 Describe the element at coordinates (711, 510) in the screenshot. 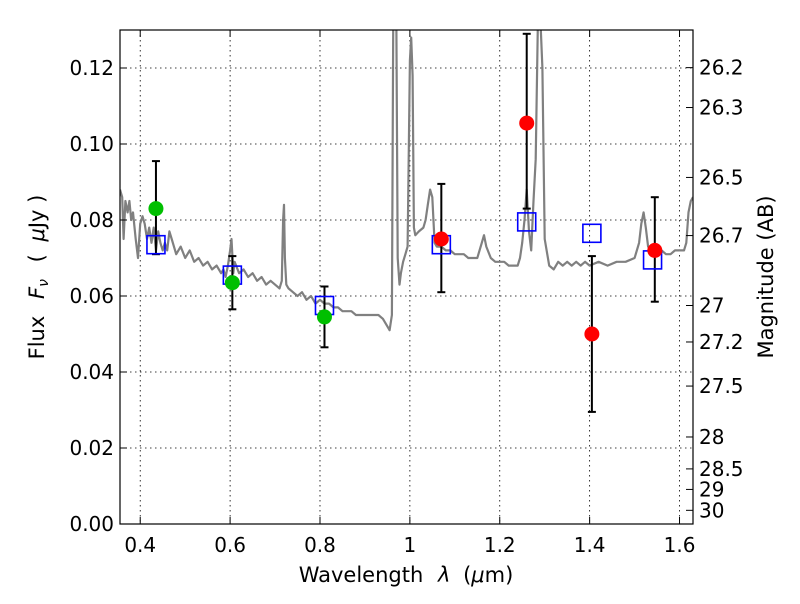

I see `y2-tick-label: 30` at that location.